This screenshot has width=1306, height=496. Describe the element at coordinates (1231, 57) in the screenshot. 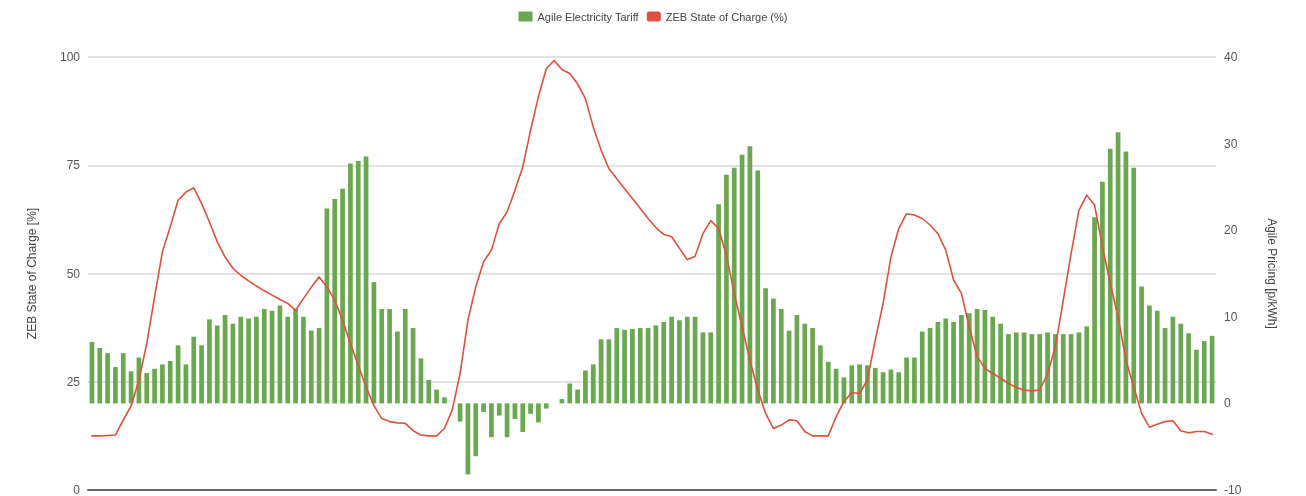

I see `y2-tick-label: 40` at that location.